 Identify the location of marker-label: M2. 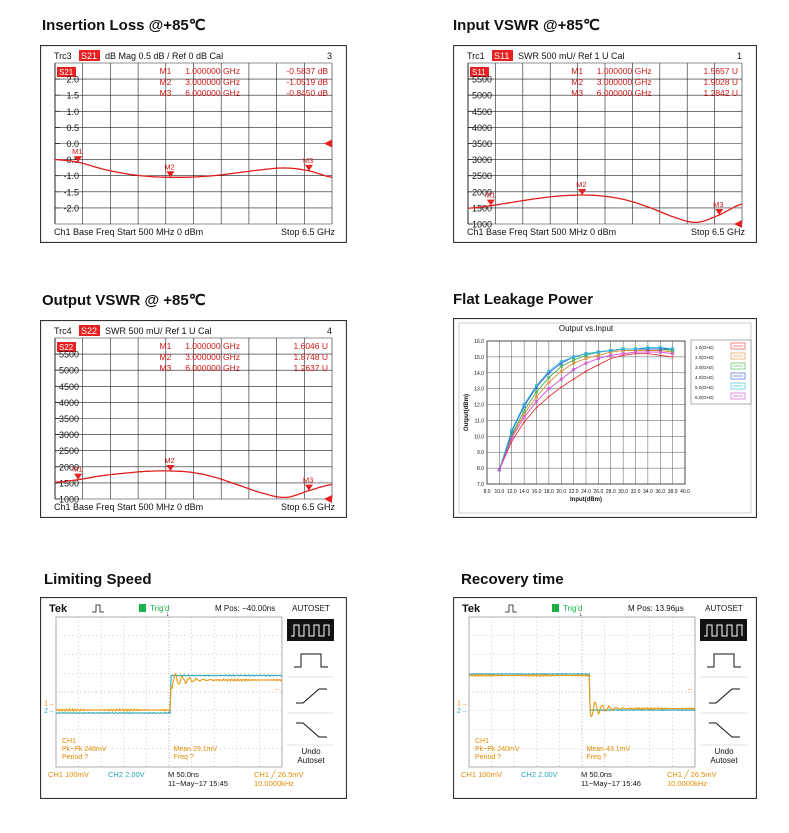
(166, 82).